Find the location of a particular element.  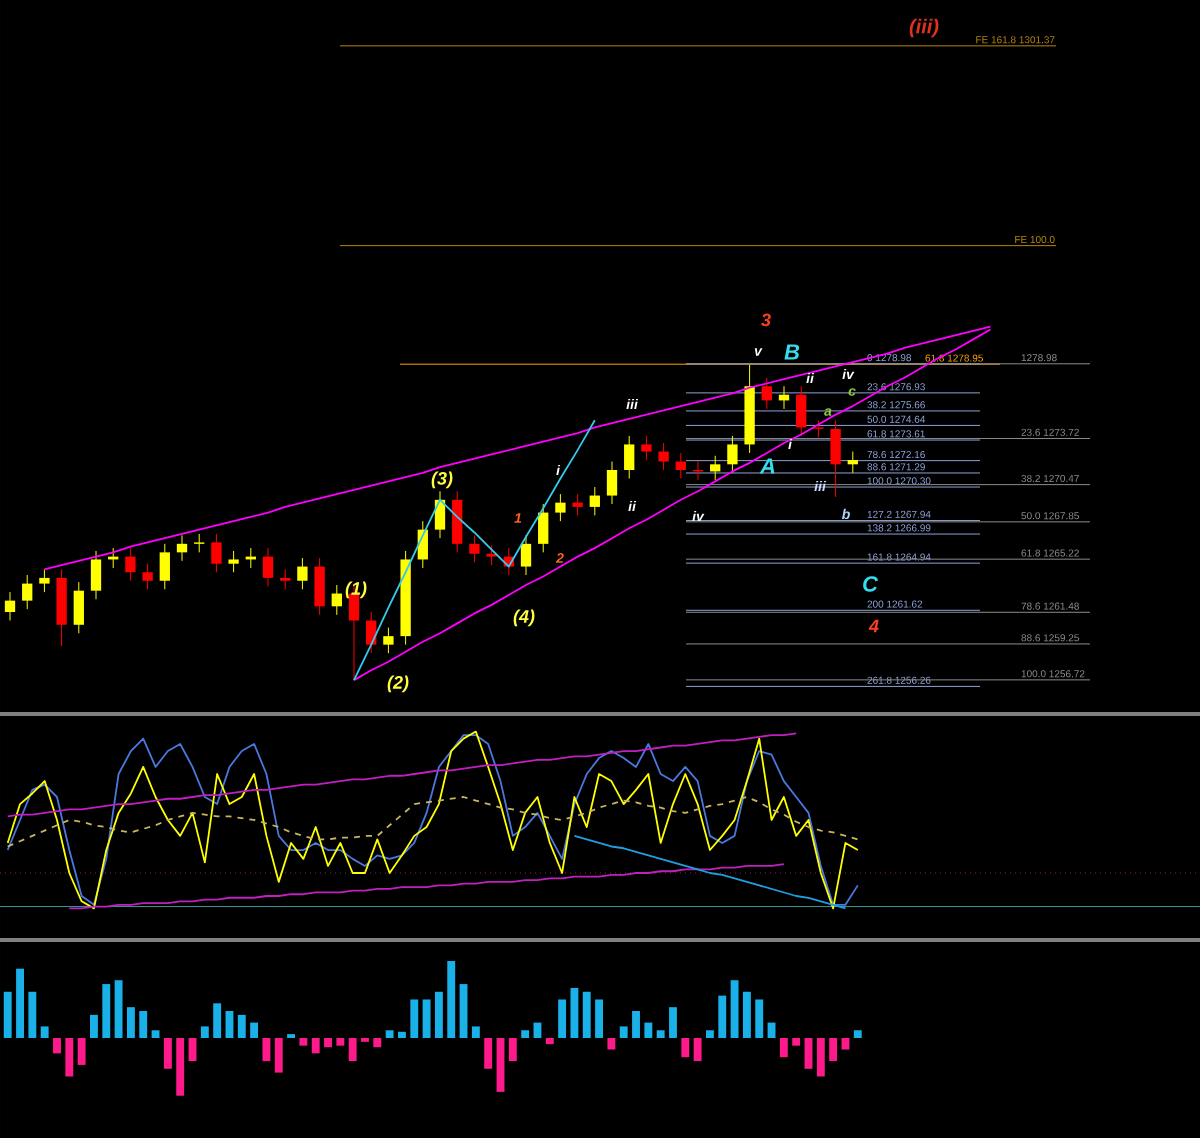

annotation: B is located at coordinates (792, 352).